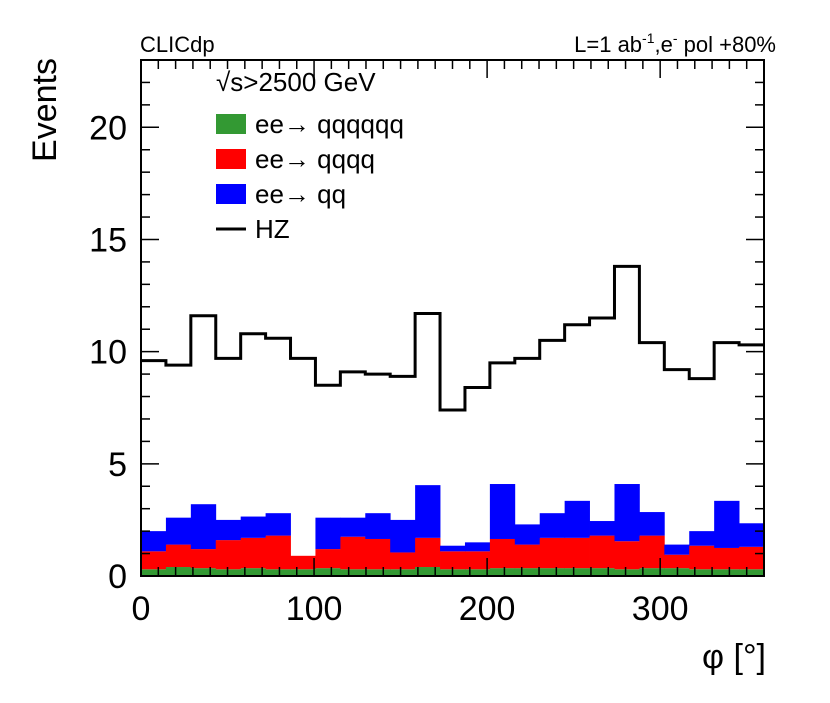 This screenshot has width=830, height=703. I want to click on bars-layer, so click(453, 530).